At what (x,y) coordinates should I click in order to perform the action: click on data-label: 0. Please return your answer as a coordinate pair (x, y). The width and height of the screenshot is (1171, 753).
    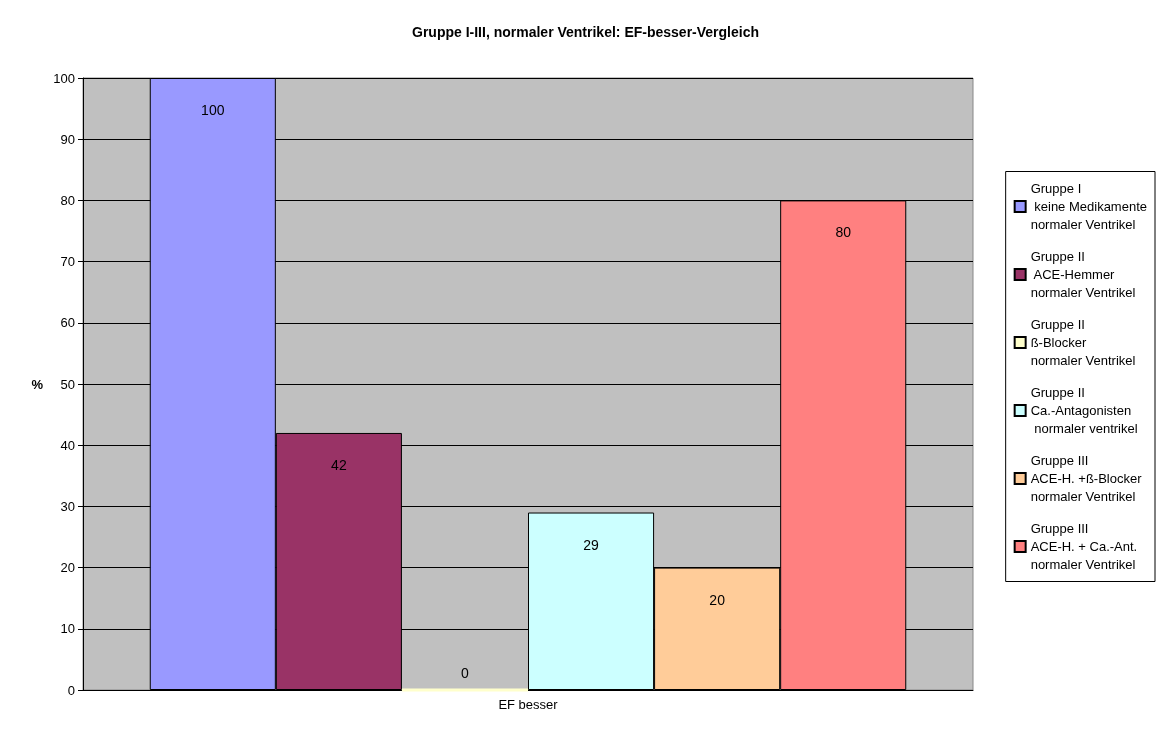
    Looking at the image, I should click on (465, 672).